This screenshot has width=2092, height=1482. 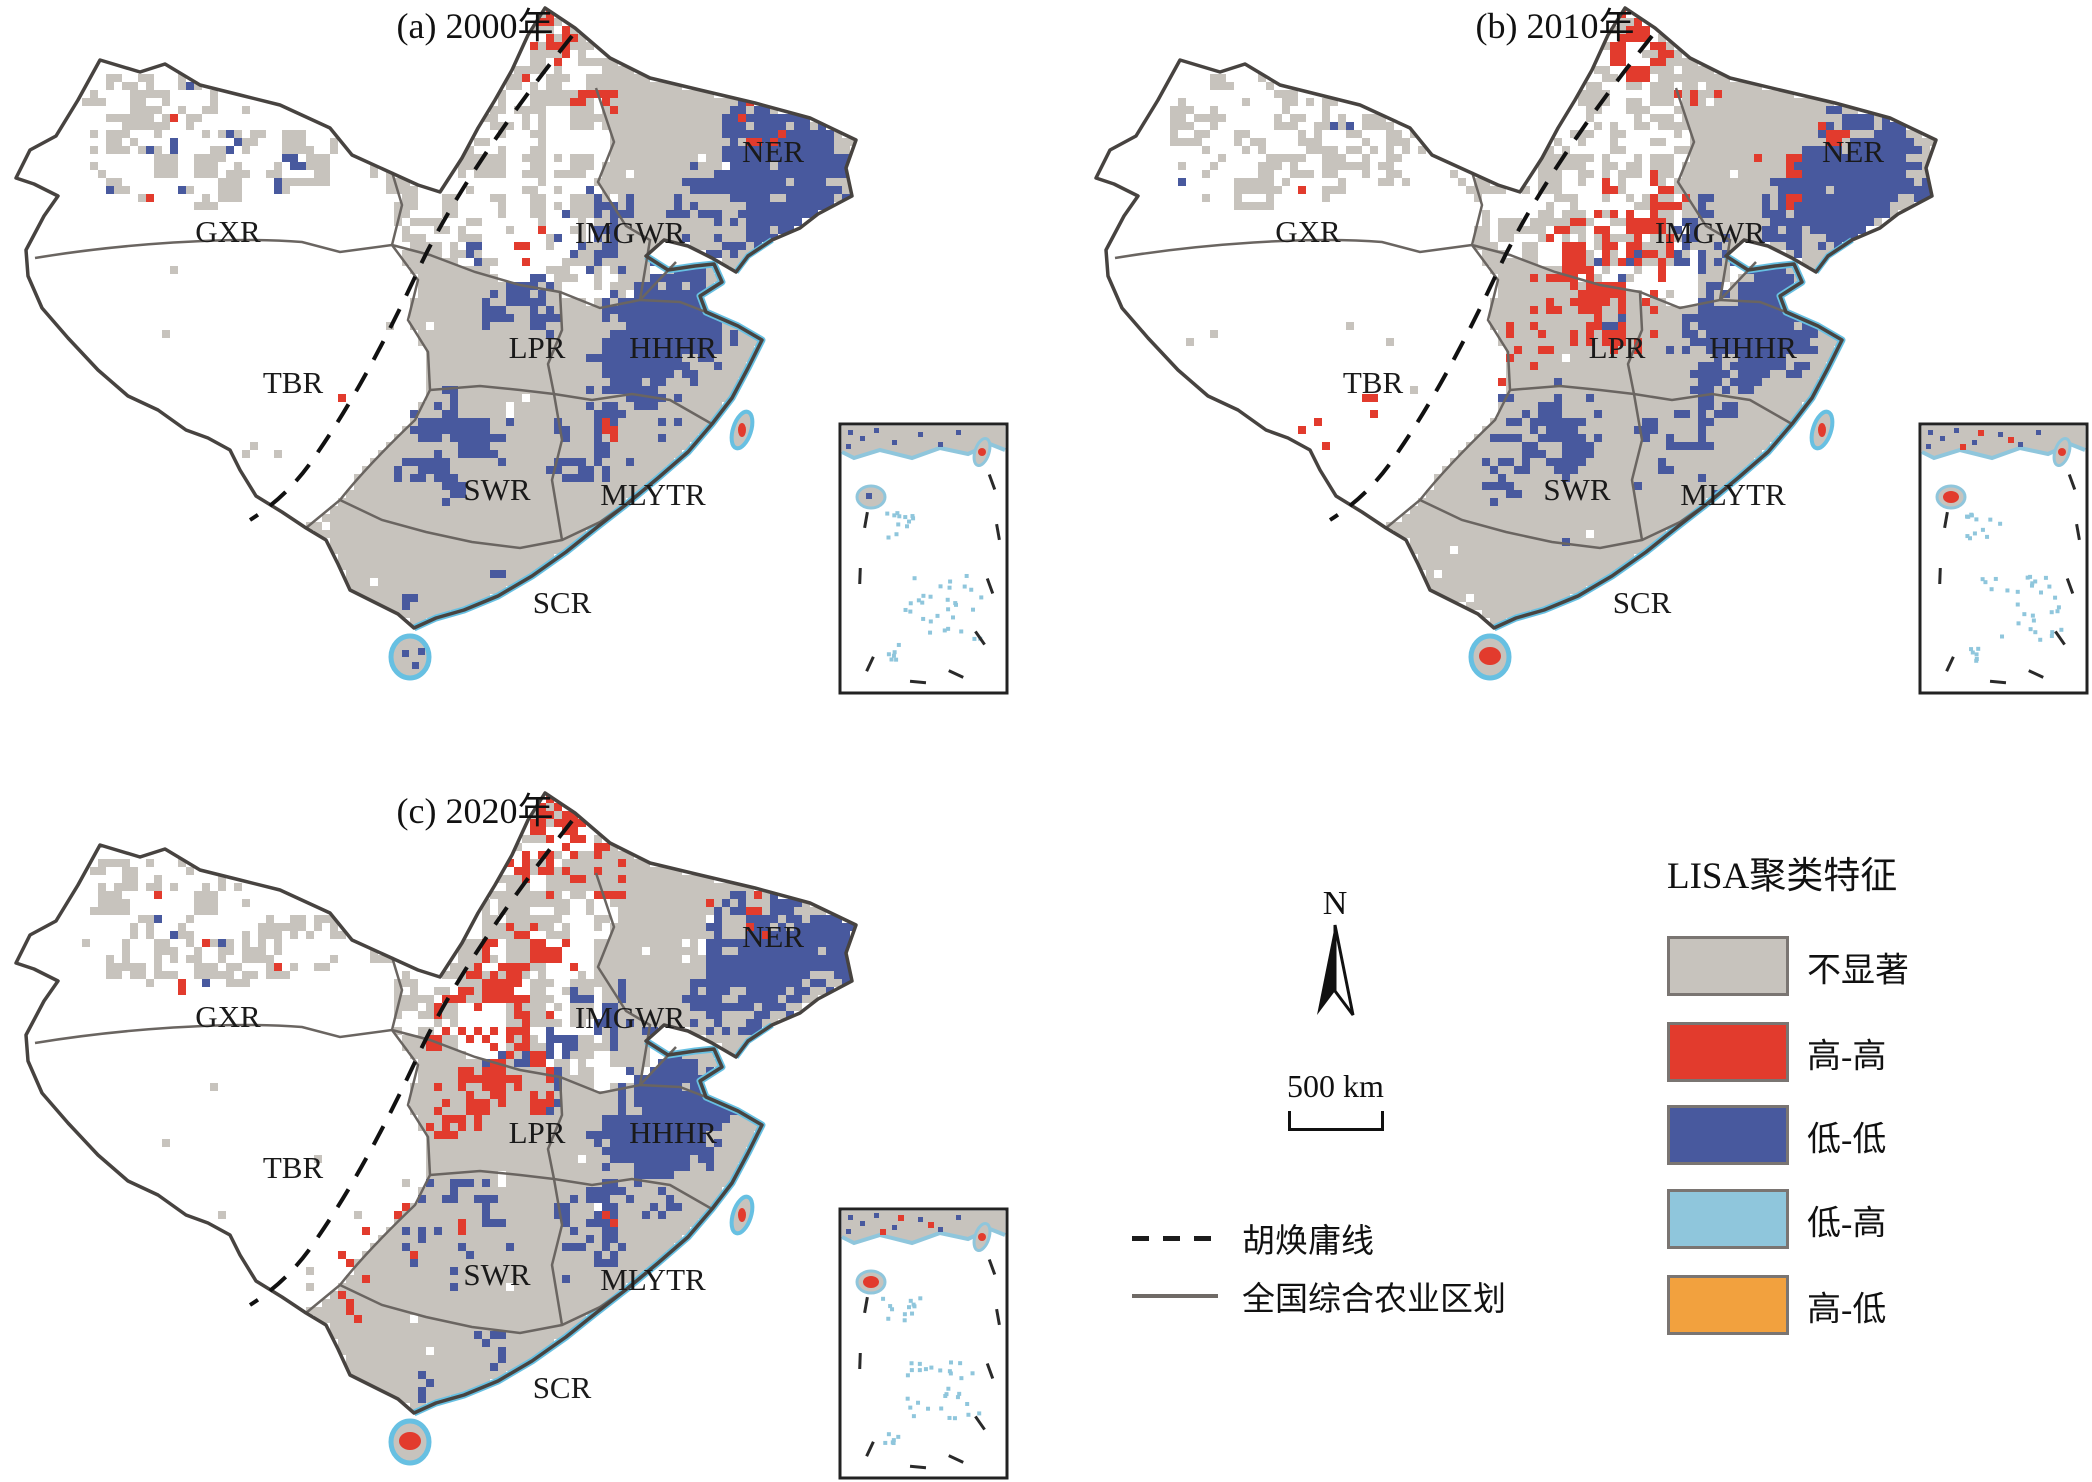 What do you see at coordinates (1728, 1052) in the screenshot?
I see `high-high-swatch` at bounding box center [1728, 1052].